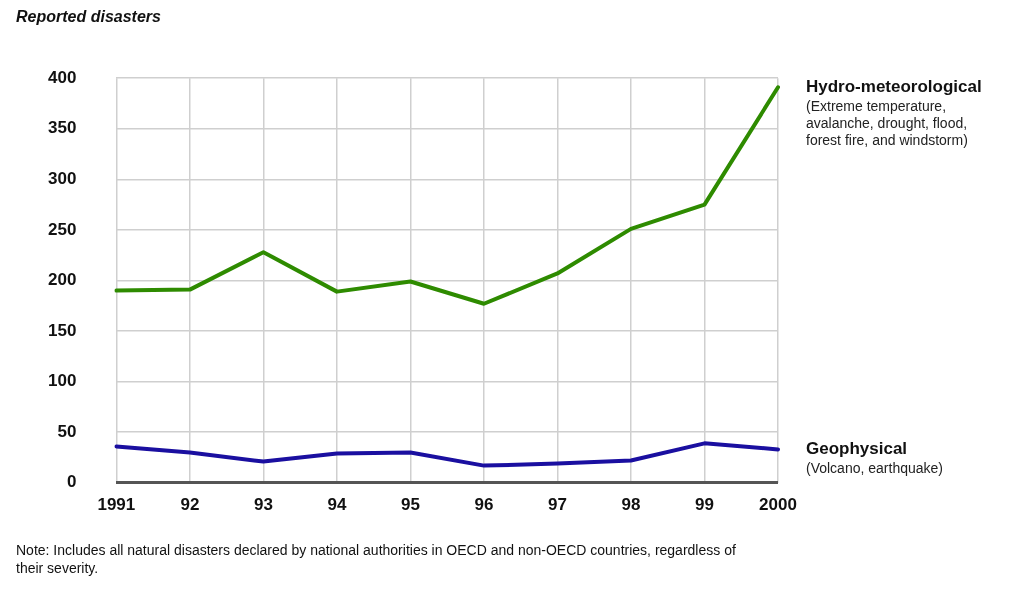  What do you see at coordinates (116, 504) in the screenshot?
I see `x-tick-label: 1991` at bounding box center [116, 504].